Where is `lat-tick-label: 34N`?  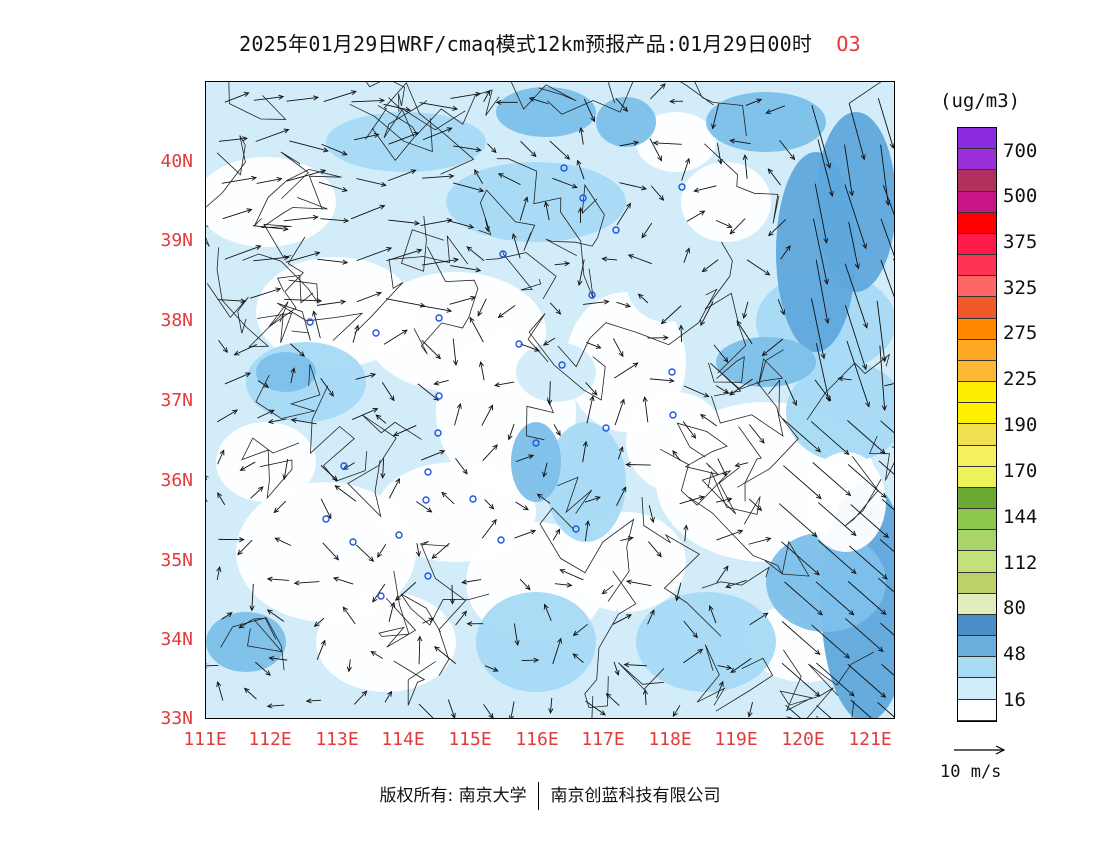
lat-tick-label: 34N is located at coordinates (176, 639).